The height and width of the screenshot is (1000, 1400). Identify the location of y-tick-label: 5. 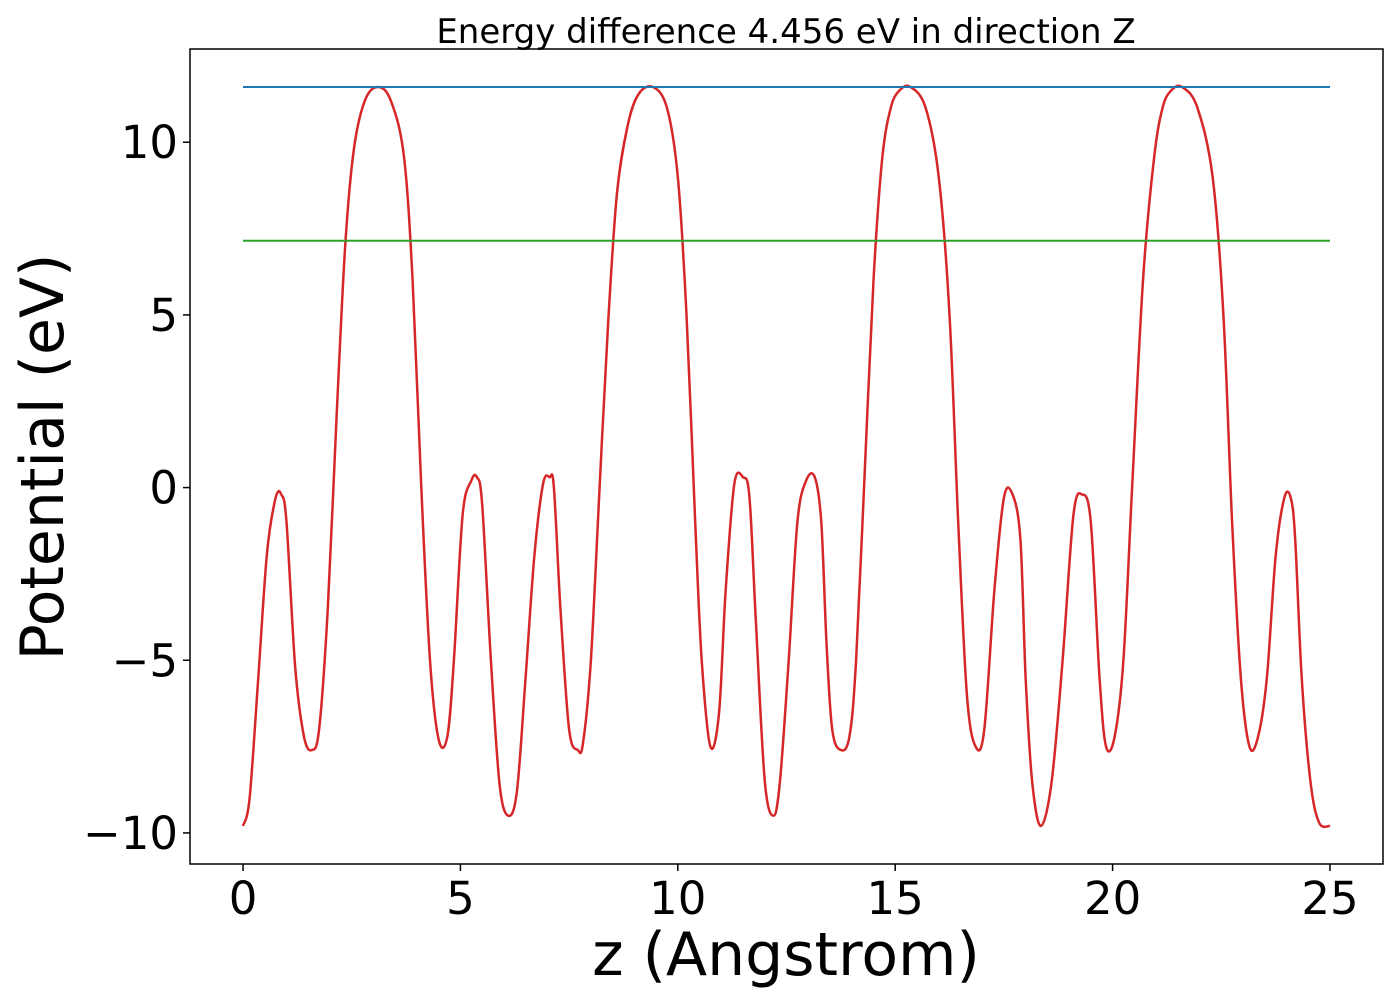
(163, 315).